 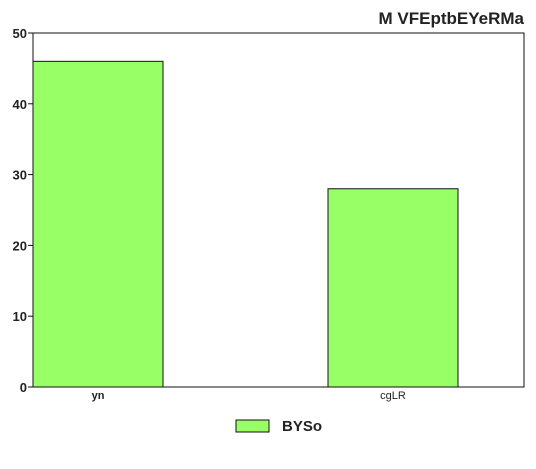 What do you see at coordinates (393, 396) in the screenshot?
I see `x-tick-label: cgLR` at bounding box center [393, 396].